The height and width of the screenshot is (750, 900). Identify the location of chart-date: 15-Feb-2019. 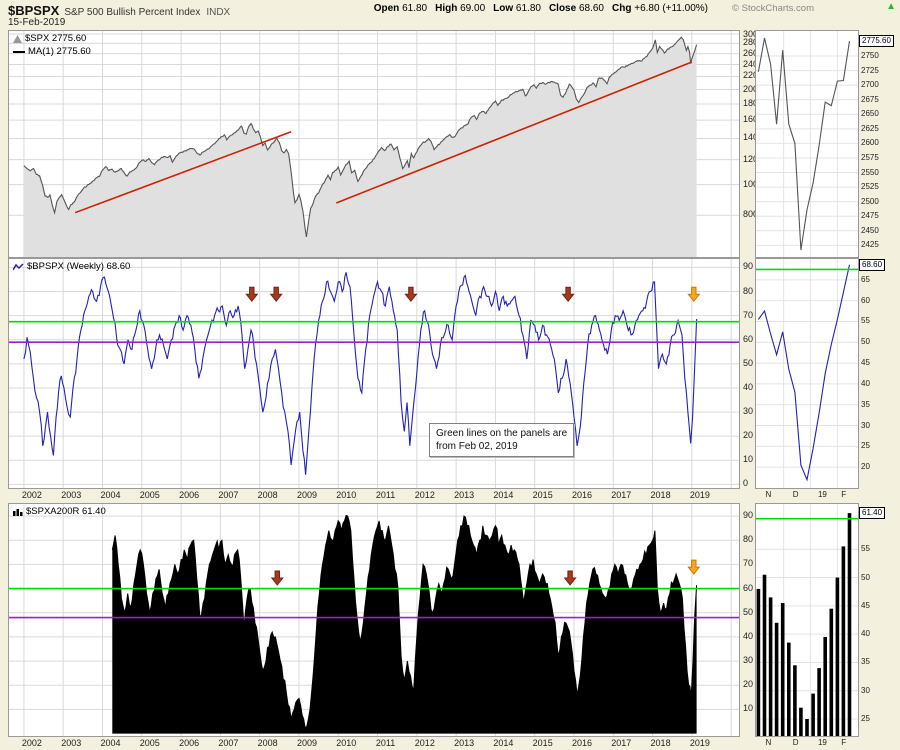
(37, 22).